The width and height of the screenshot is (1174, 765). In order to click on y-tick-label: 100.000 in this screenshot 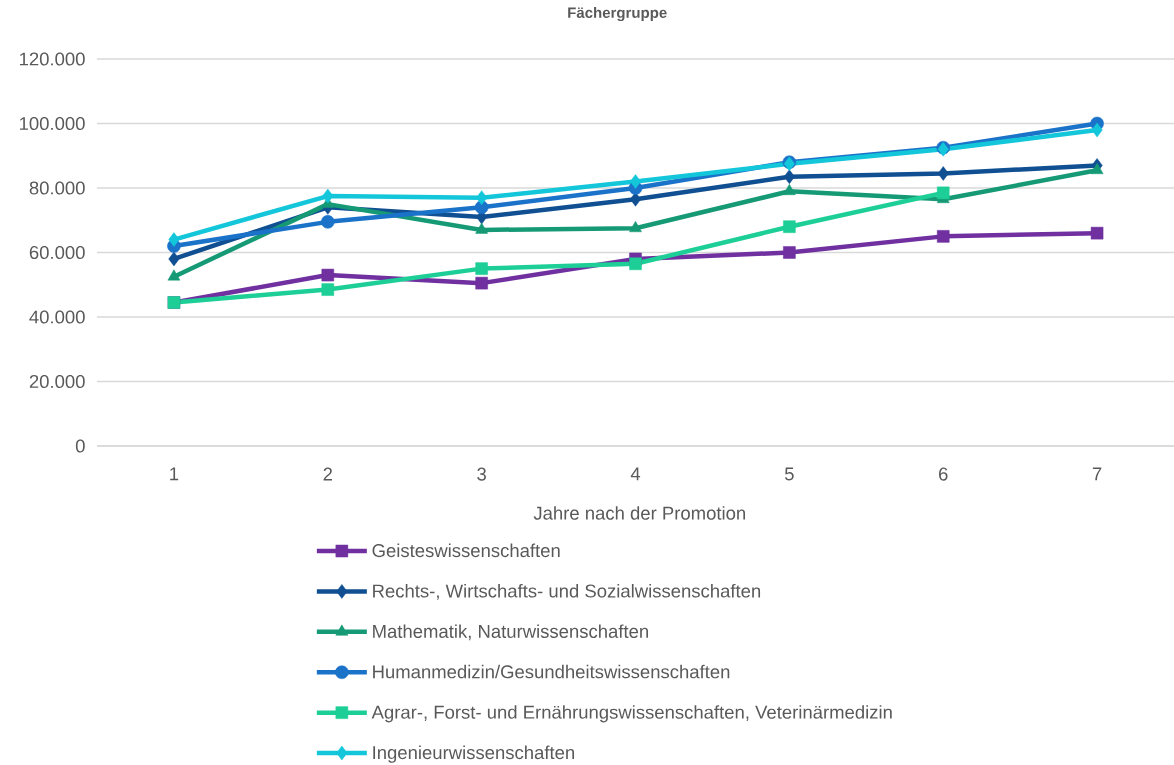, I will do `click(52, 123)`.